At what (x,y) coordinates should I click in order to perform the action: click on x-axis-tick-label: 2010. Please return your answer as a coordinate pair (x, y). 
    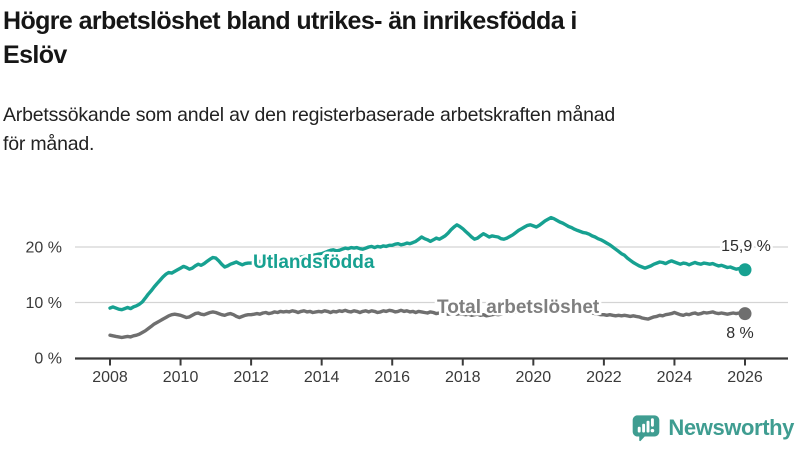
    Looking at the image, I should click on (181, 377).